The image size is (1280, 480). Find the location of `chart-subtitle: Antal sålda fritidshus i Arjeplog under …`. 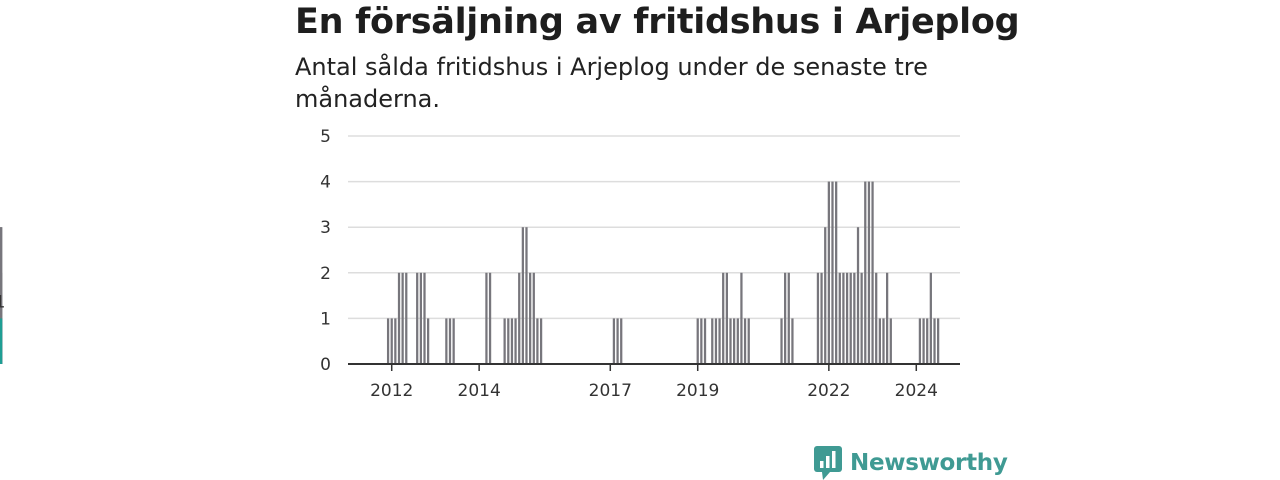

chart-subtitle: Antal sålda fritidshus i Arjeplog under … is located at coordinates (611, 83).